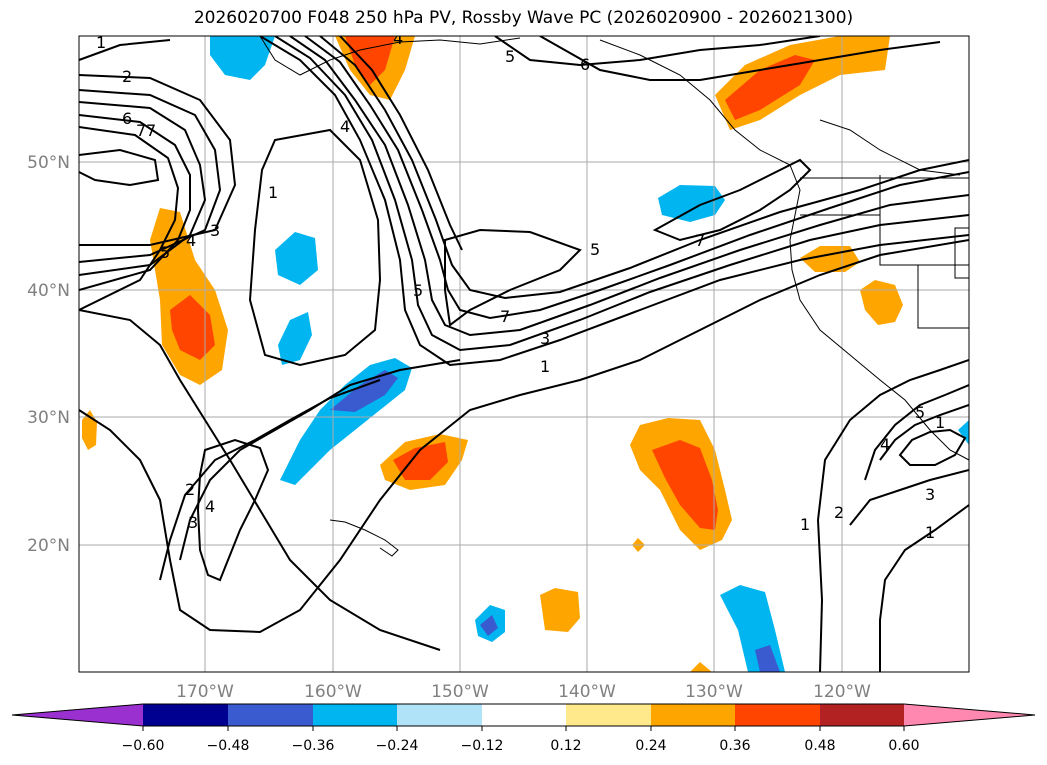 Image resolution: width=1047 pixels, height=765 pixels. Describe the element at coordinates (333, 692) in the screenshot. I see `lon-label: 160°W` at that location.